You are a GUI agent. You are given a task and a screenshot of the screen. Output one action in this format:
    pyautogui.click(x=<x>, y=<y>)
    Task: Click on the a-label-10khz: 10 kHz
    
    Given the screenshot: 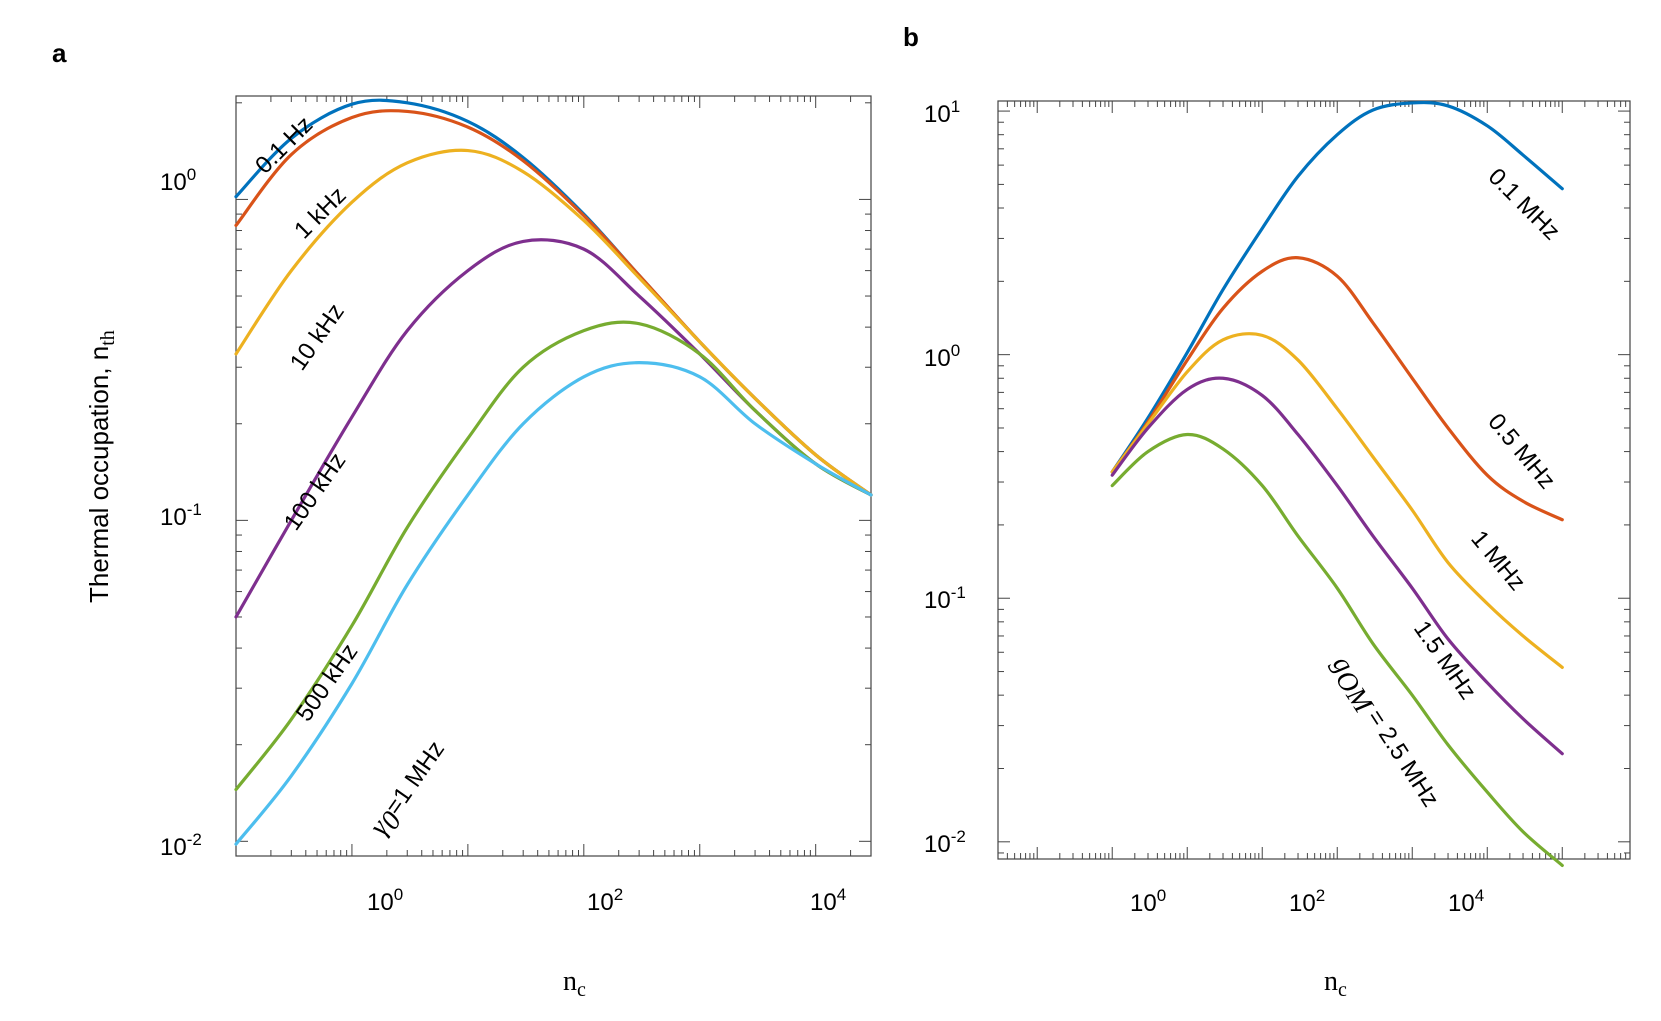 What is the action you would take?
    pyautogui.click(x=317, y=337)
    